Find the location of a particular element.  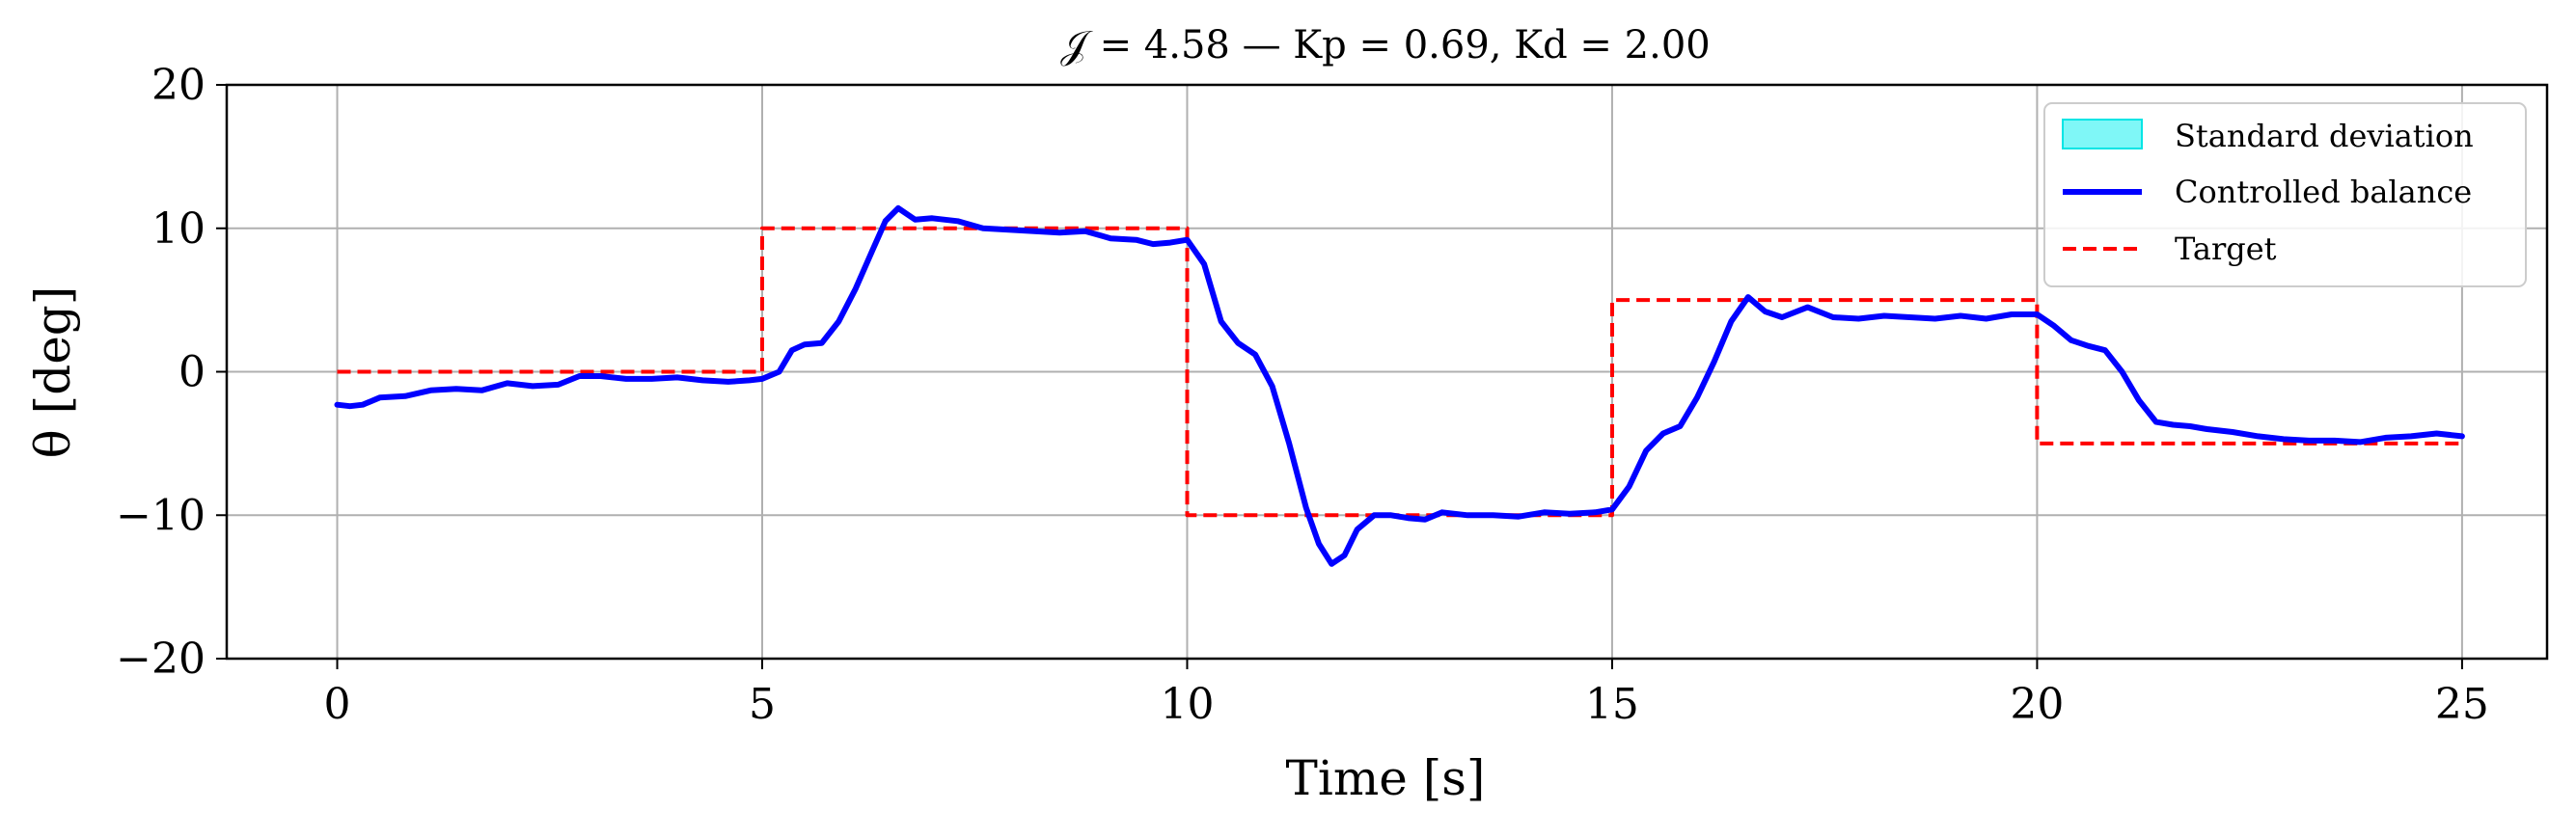

y-tick-label: −20 is located at coordinates (161, 659).